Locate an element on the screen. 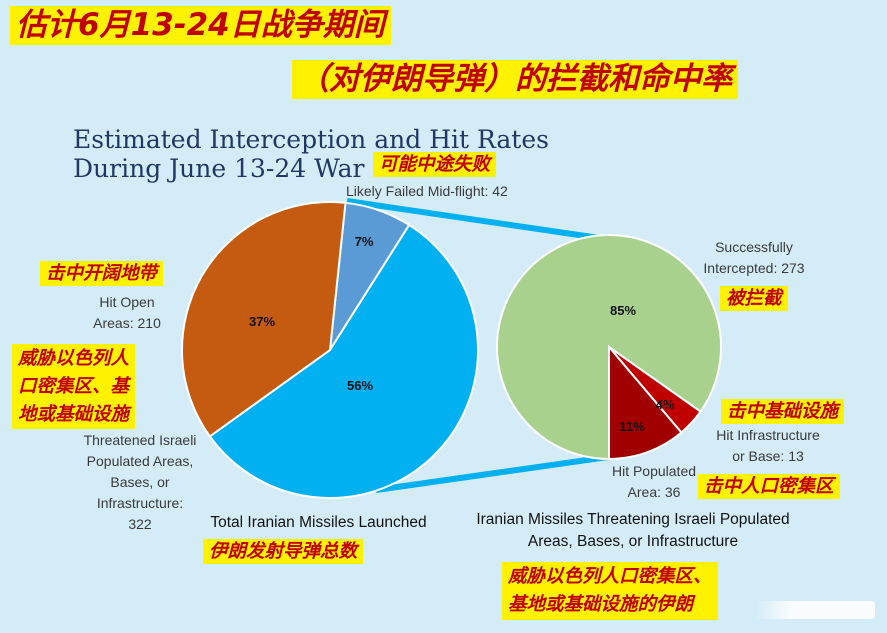 The height and width of the screenshot is (633, 887). annotation-failed: 可能中途失败 is located at coordinates (435, 165).